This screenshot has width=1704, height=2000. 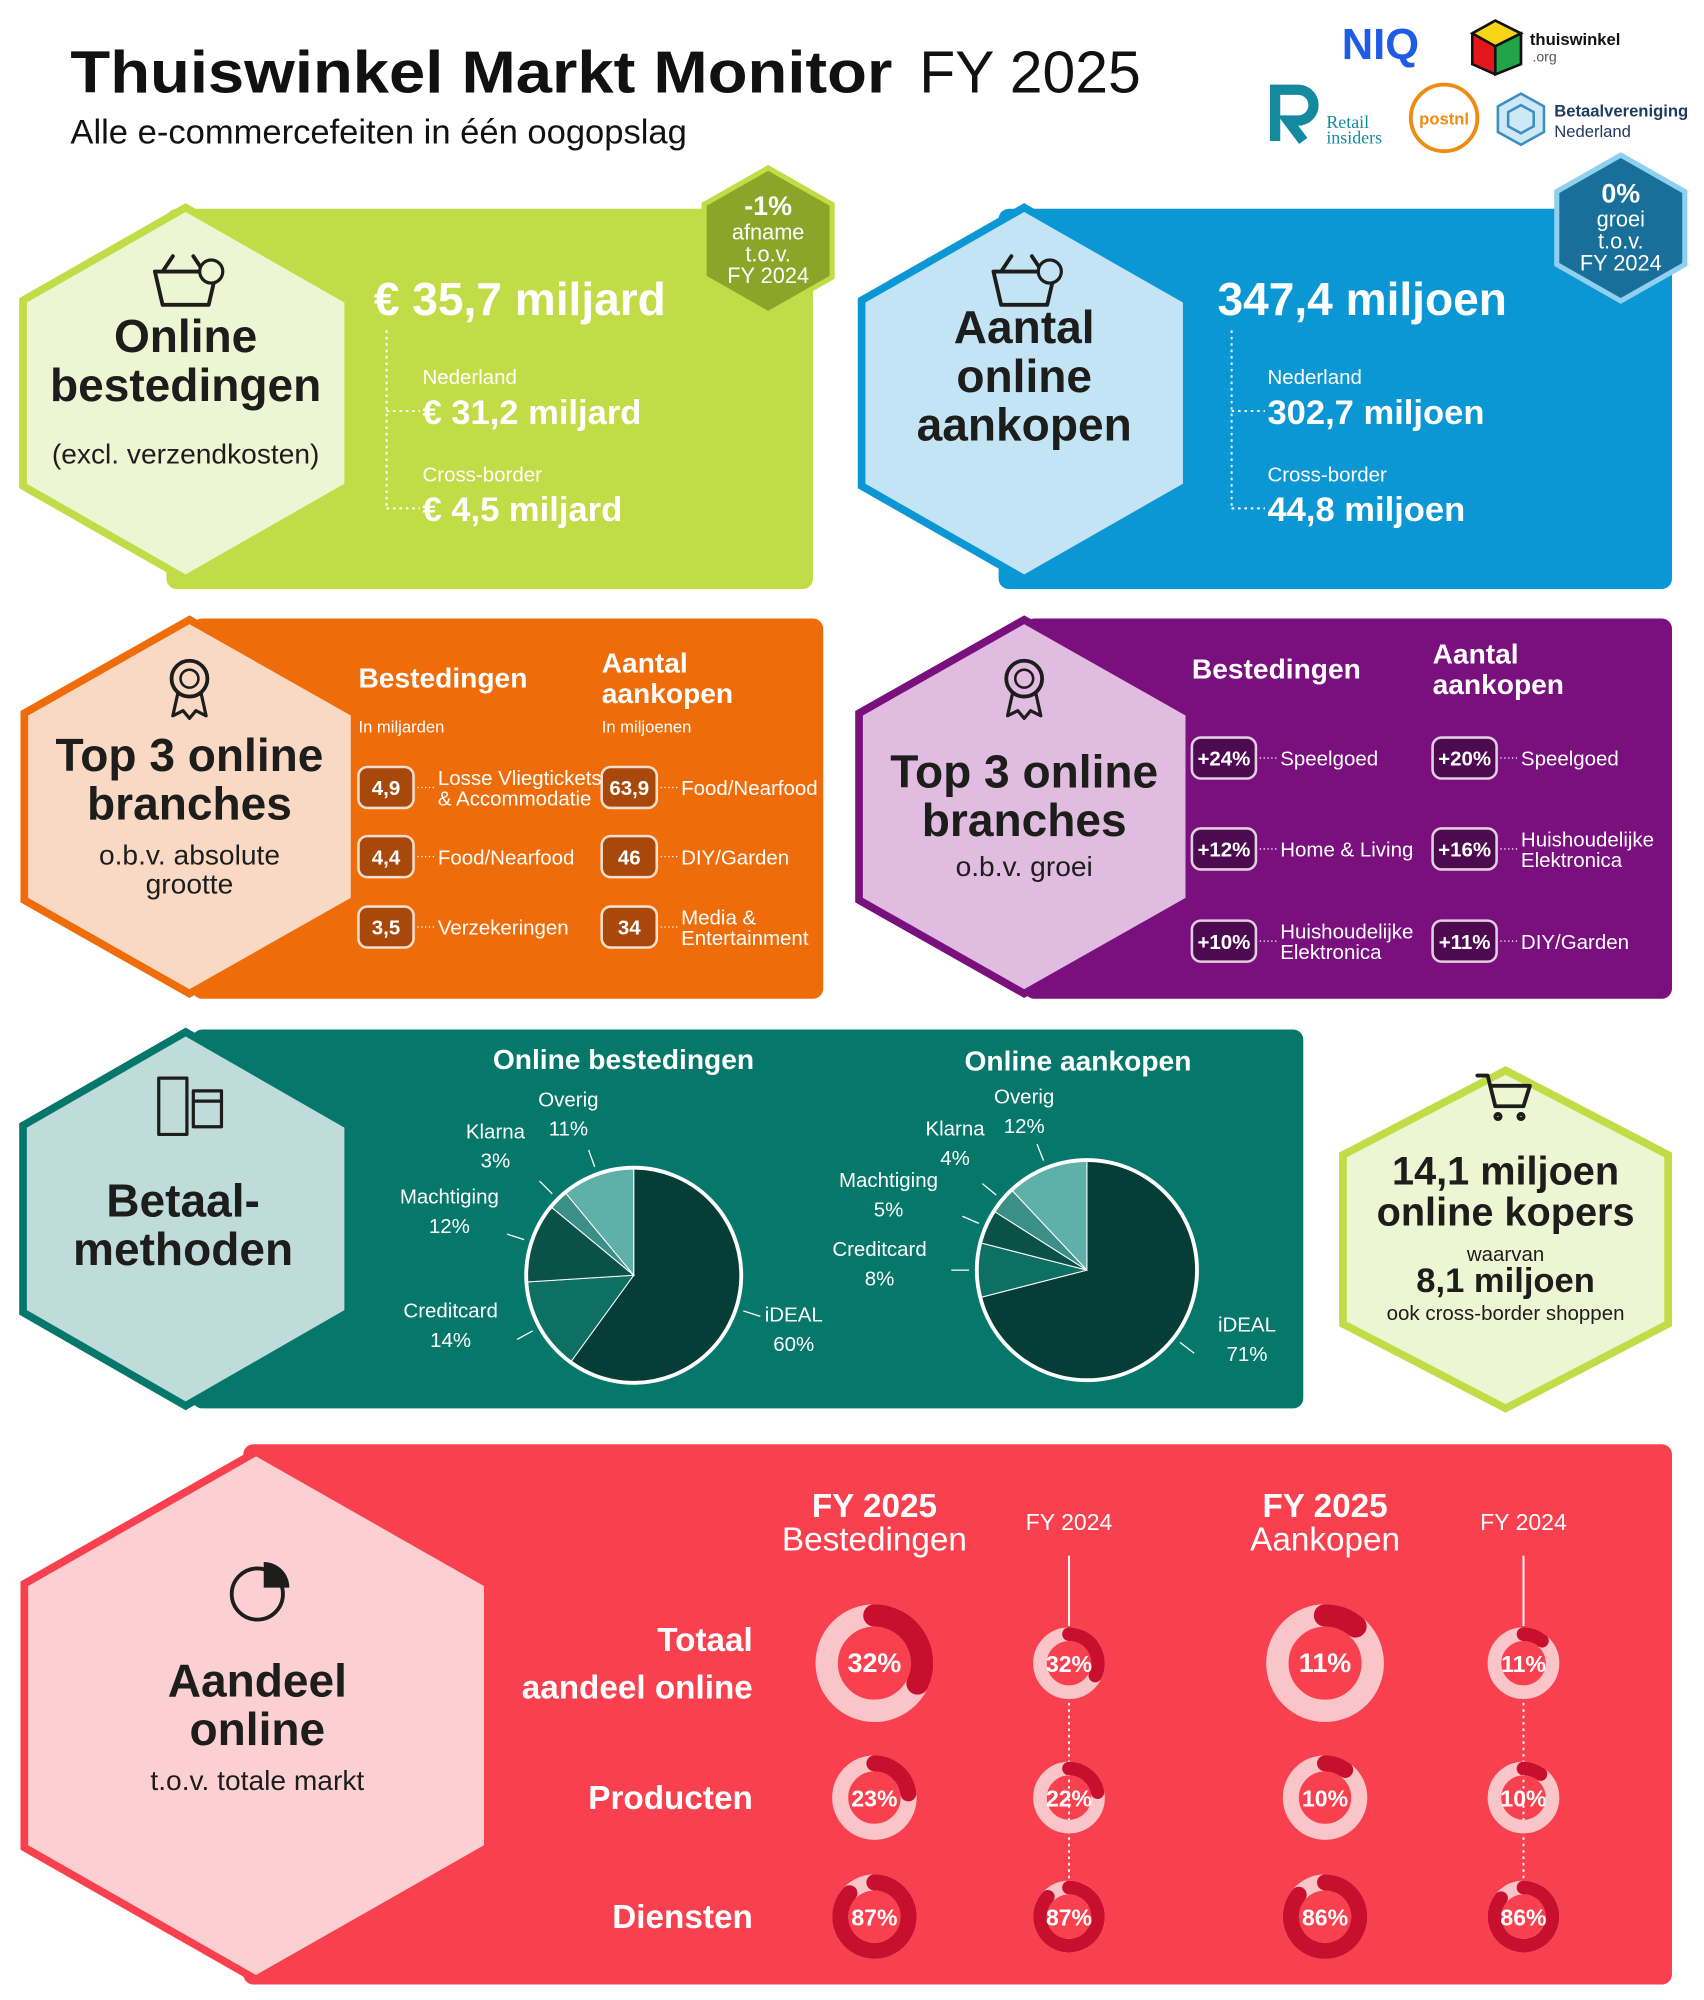 What do you see at coordinates (1521, 119) in the screenshot?
I see `logo-betaal` at bounding box center [1521, 119].